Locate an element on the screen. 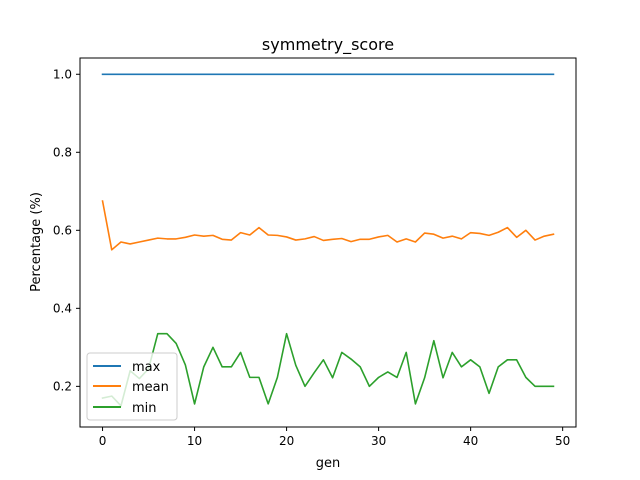  x-axis-label: gen is located at coordinates (328, 463).